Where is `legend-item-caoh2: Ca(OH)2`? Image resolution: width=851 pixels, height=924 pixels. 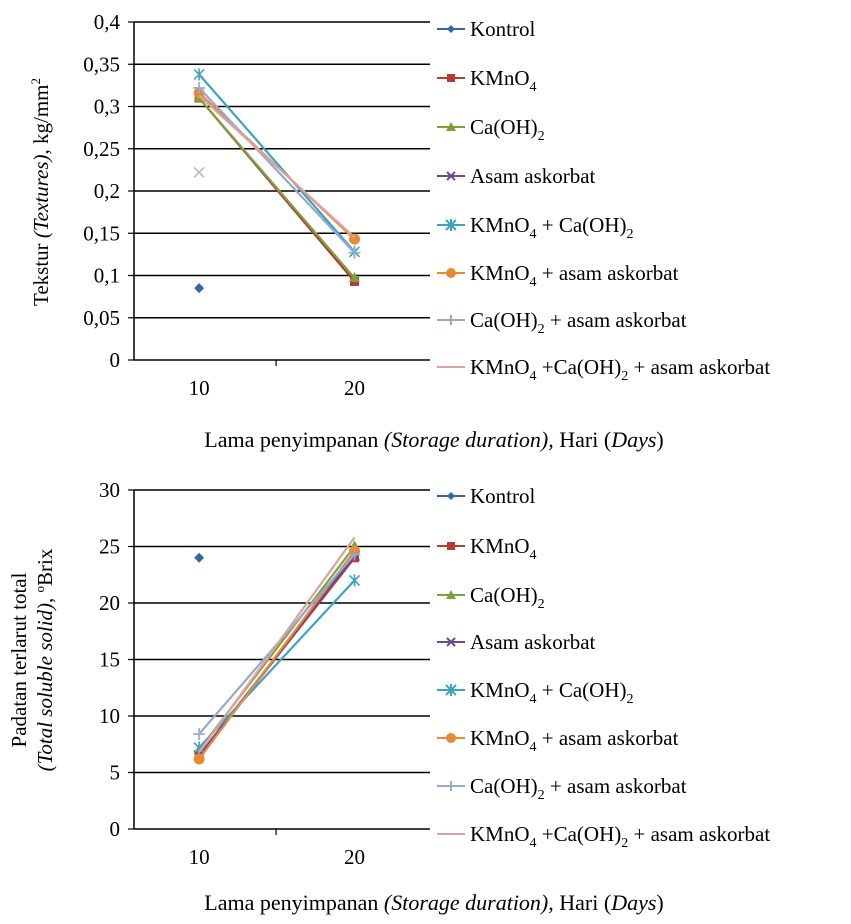 legend-item-caoh2: Ca(OH)2 is located at coordinates (491, 129).